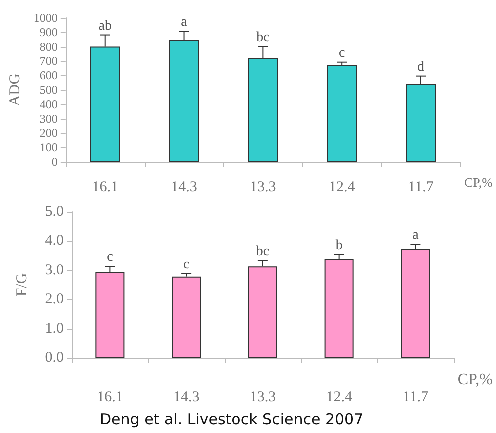 The image size is (496, 433). Describe the element at coordinates (22, 285) in the screenshot. I see `y-axis-title: F/G` at that location.